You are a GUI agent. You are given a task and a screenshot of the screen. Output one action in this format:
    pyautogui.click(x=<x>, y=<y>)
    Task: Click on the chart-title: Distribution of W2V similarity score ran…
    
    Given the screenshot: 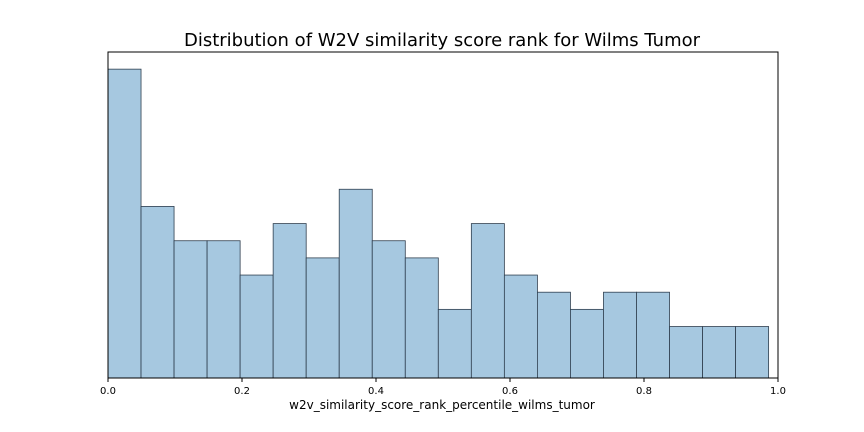 What is the action you would take?
    pyautogui.click(x=442, y=40)
    